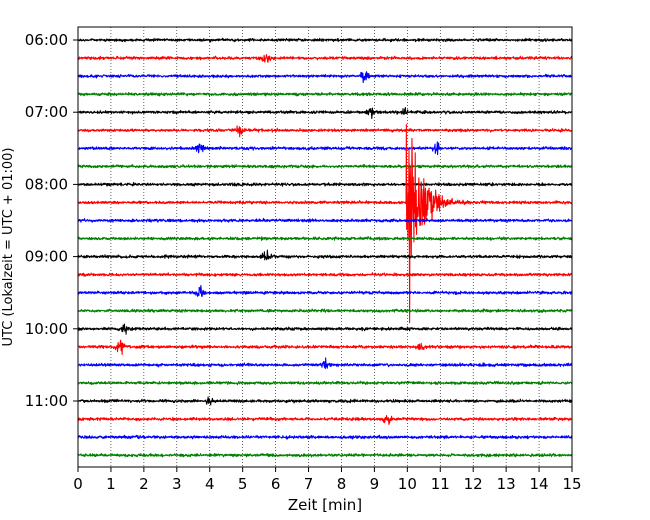 This screenshot has width=650, height=520. Describe the element at coordinates (210, 484) in the screenshot. I see `x-tick-label: 4` at that location.